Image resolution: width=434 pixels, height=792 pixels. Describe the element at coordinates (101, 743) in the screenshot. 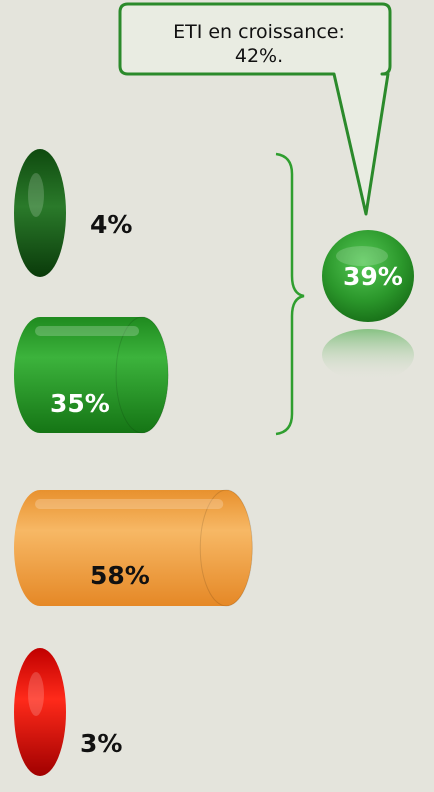

I see `value-label-3: 3%` at that location.